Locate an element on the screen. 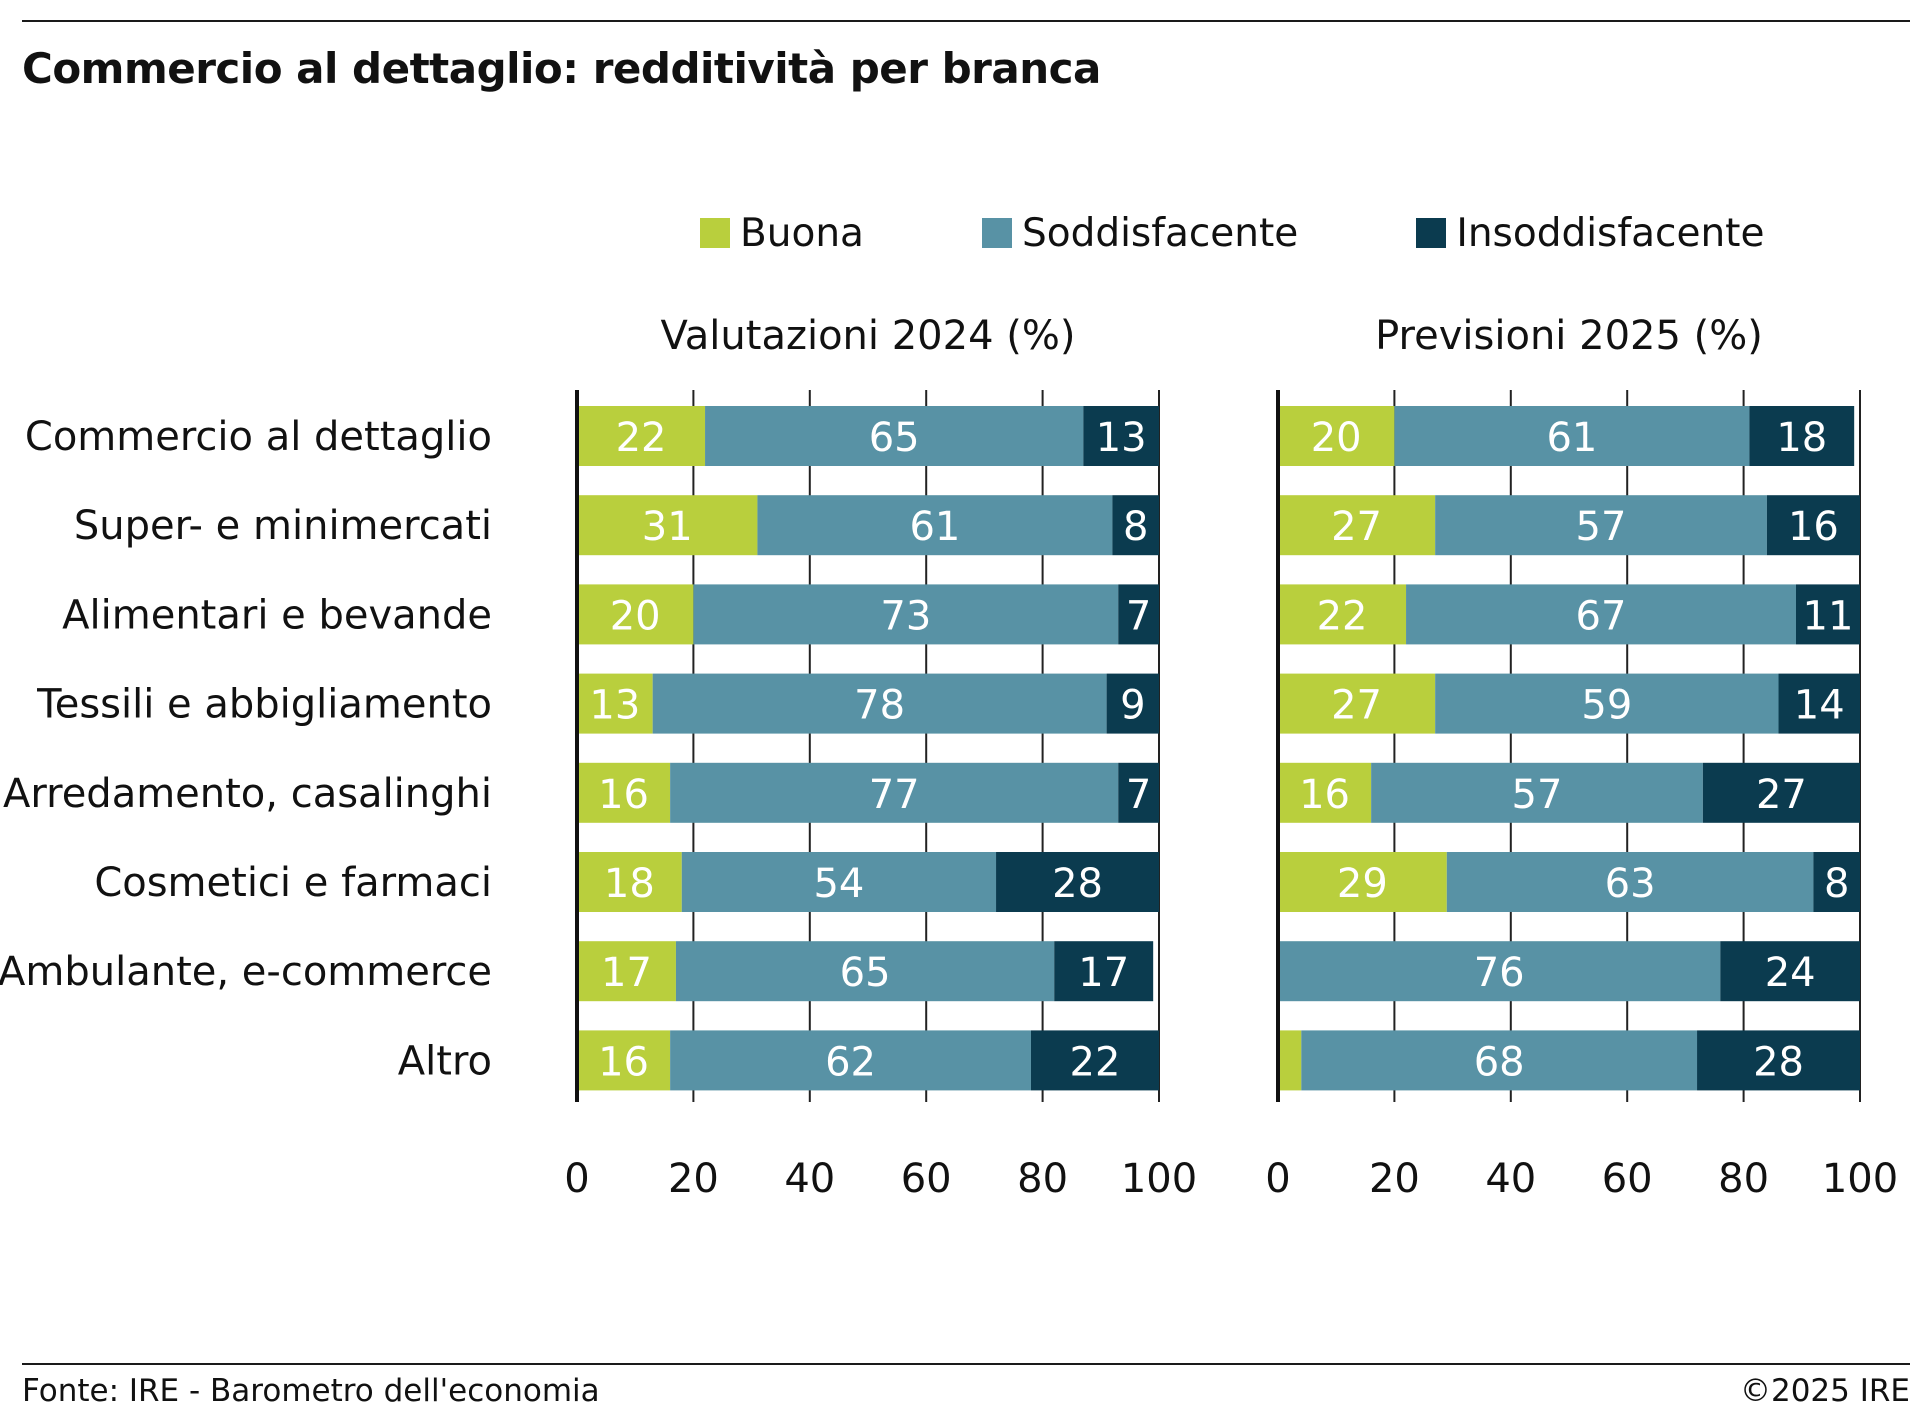 This screenshot has width=1920, height=1416. top-rule is located at coordinates (966, 21).